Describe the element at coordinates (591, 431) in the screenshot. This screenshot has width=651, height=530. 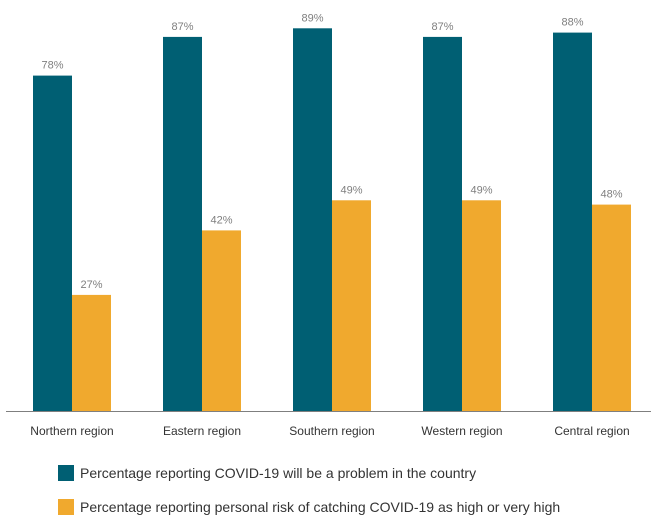
I see `category-label-4: Central region` at that location.